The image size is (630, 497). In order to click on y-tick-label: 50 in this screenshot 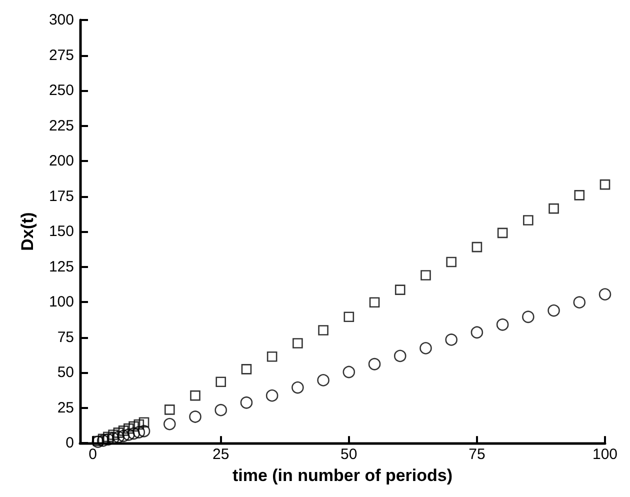, I will do `click(65, 373)`.